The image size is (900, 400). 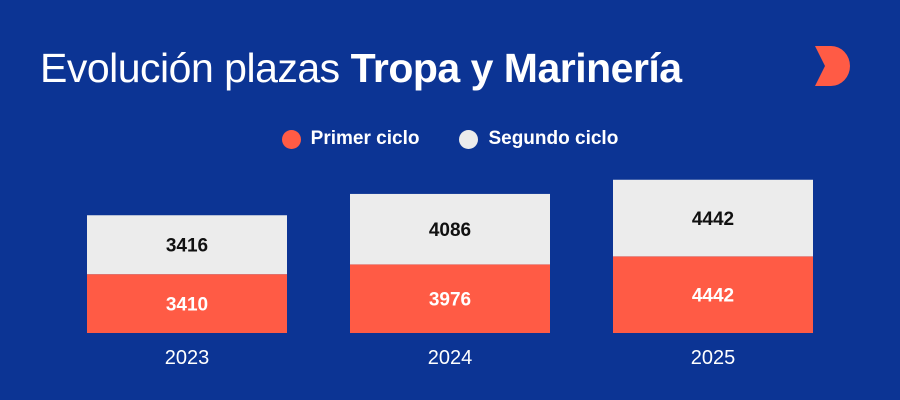 I want to click on data-label-primer-ciclo-2024: 3976, so click(x=450, y=300).